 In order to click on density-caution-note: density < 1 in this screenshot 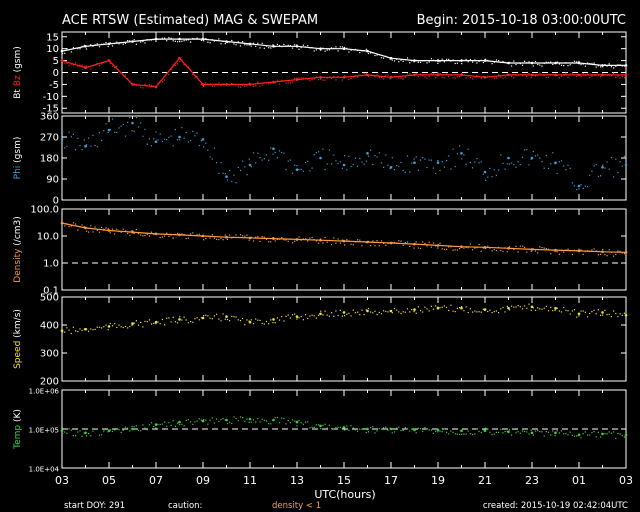, I will do `click(296, 506)`.